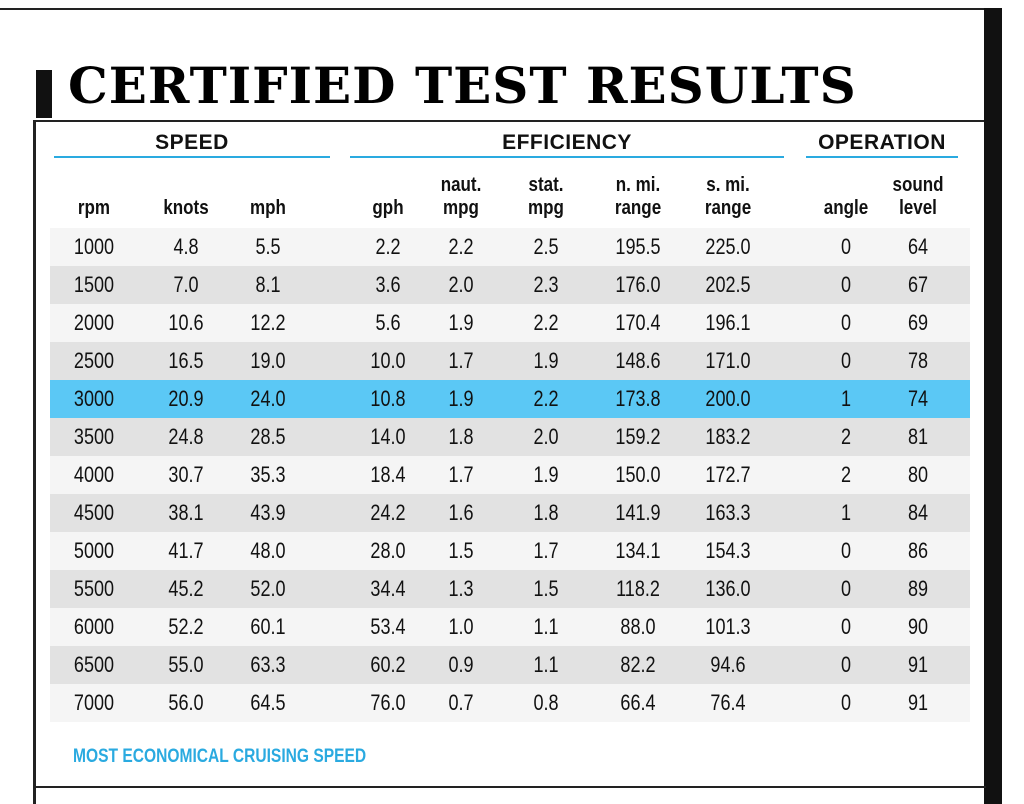  What do you see at coordinates (638, 436) in the screenshot?
I see `cell-n-mi-range: 159.2` at bounding box center [638, 436].